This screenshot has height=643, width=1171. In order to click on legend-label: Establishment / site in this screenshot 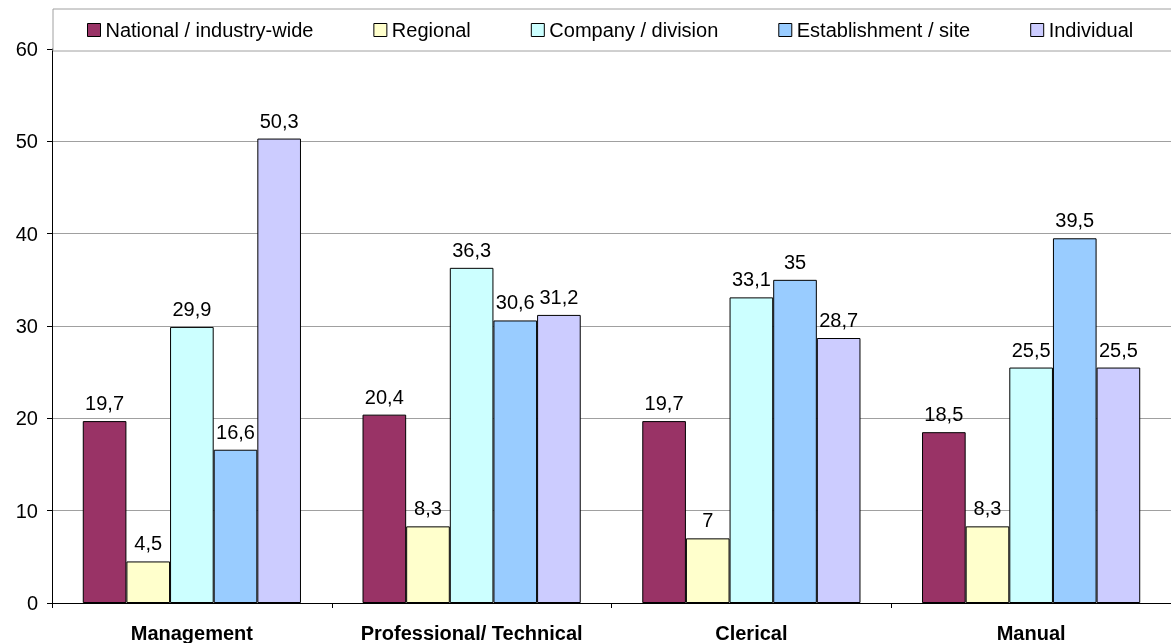, I will do `click(883, 30)`.